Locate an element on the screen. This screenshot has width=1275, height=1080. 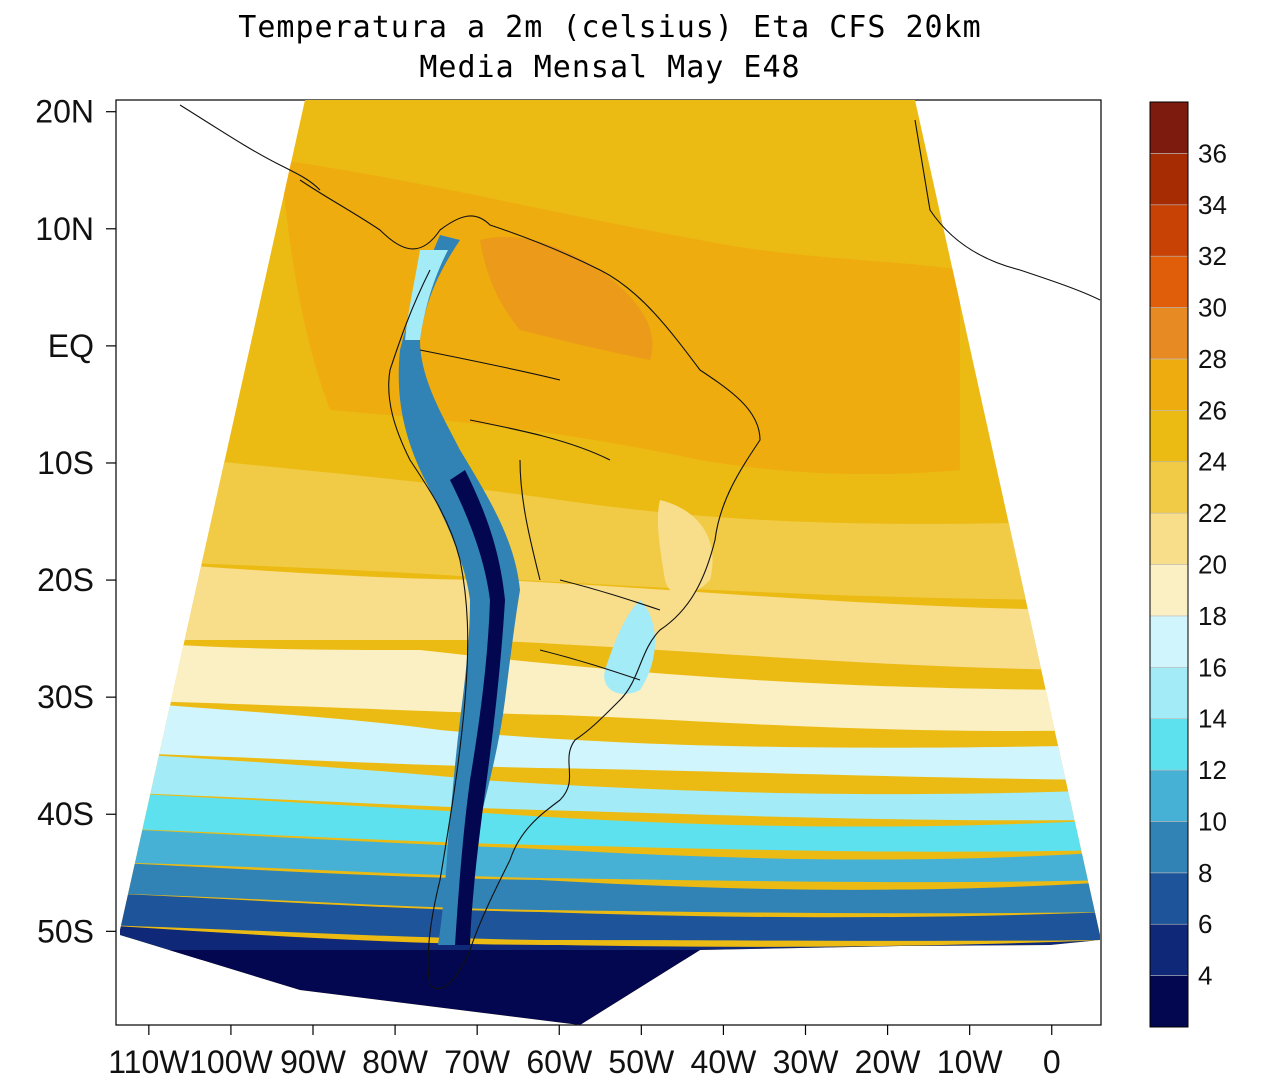
colorbar-label: 6 is located at coordinates (1205, 924).